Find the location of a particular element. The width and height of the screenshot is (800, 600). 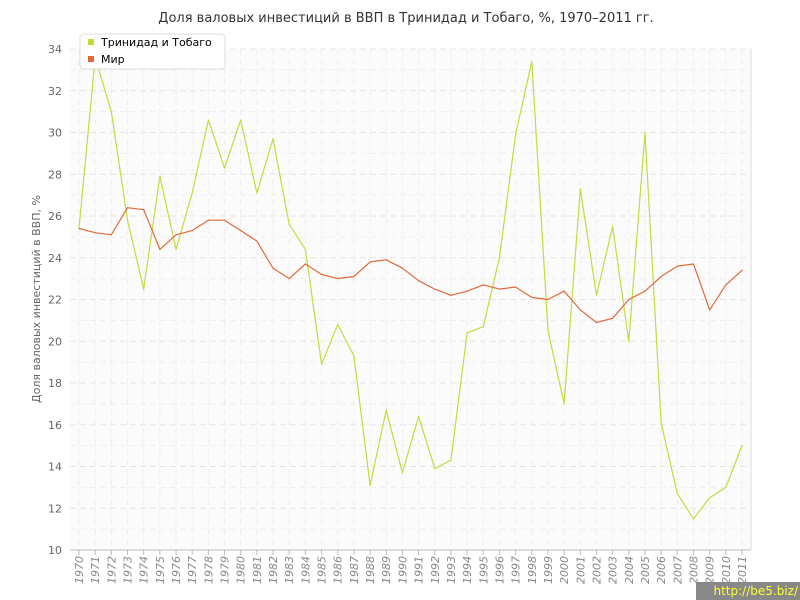

y-tick-label: 10 is located at coordinates (55, 550).